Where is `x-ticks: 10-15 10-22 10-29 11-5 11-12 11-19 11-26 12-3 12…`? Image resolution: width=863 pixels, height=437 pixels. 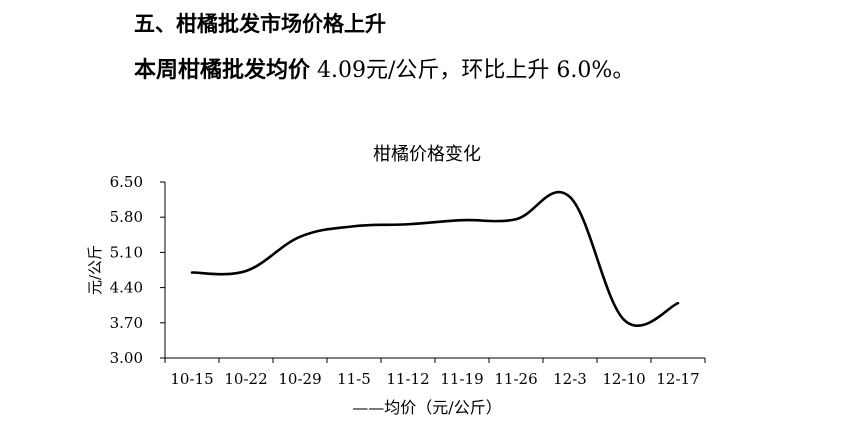
x-ticks: 10-15 10-22 10-29 11-5 11-12 11-19 11-26 12-3 12… is located at coordinates (435, 373).